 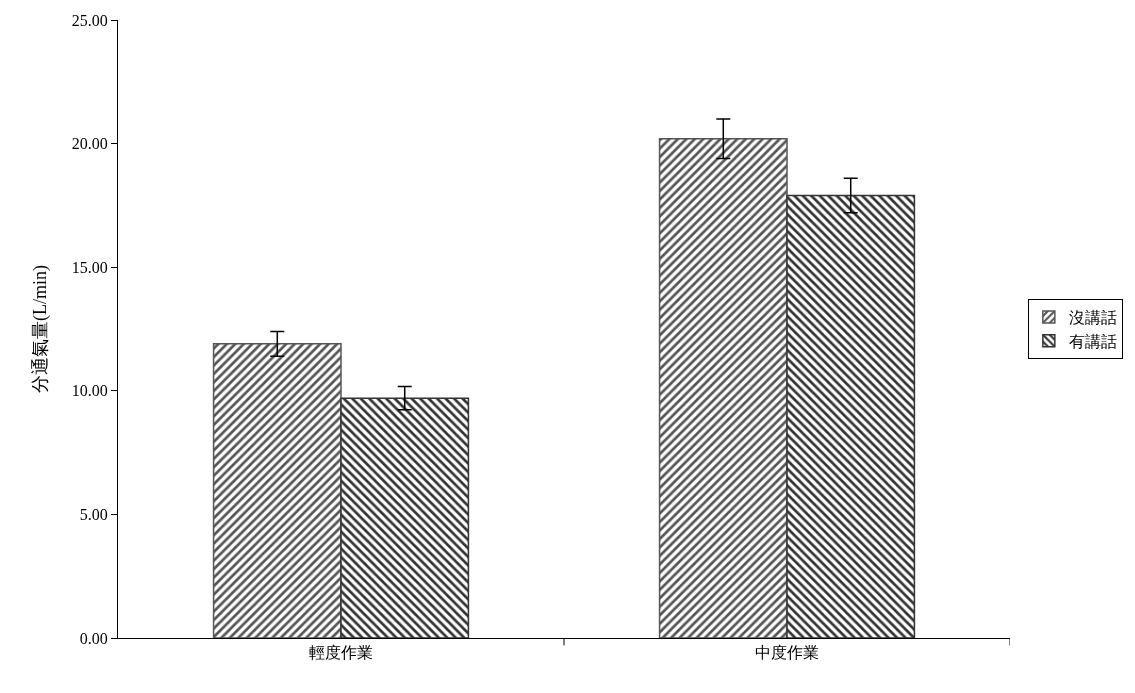 What do you see at coordinates (93, 514) in the screenshot?
I see `y-tick-label: 5.00` at bounding box center [93, 514].